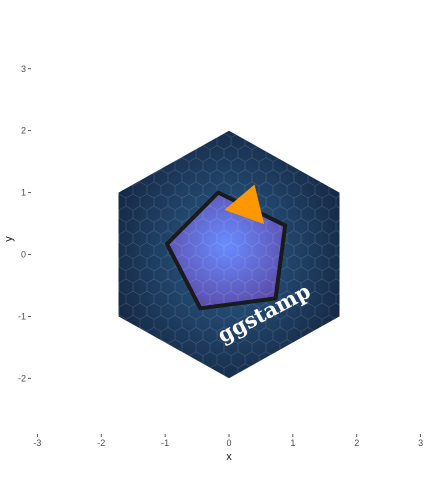 This screenshot has height=504, width=432. I want to click on y-tick-label: 0, so click(23, 254).